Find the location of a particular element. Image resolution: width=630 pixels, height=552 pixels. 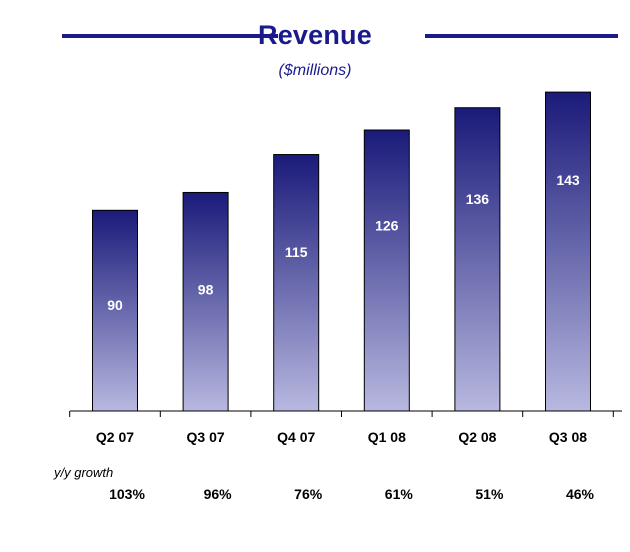

x-tick-label: Q2 08 is located at coordinates (477, 437).